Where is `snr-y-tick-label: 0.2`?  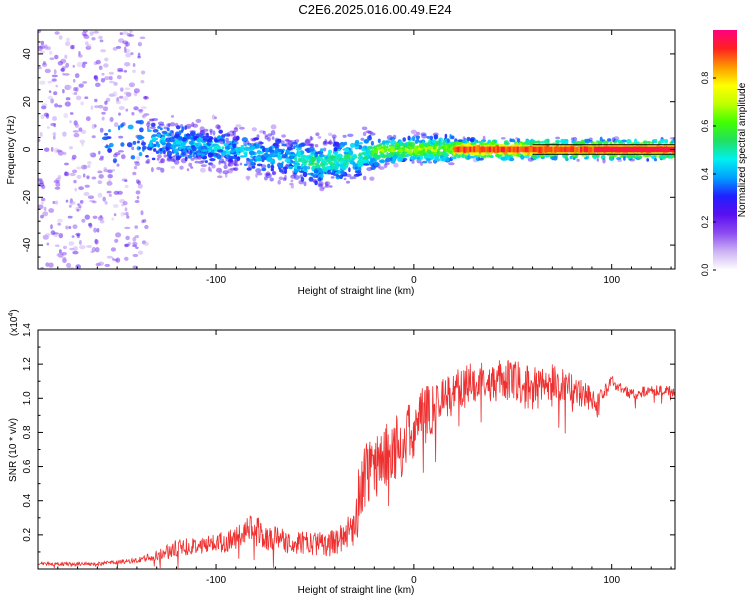
snr-y-tick-label: 0.2 is located at coordinates (27, 534).